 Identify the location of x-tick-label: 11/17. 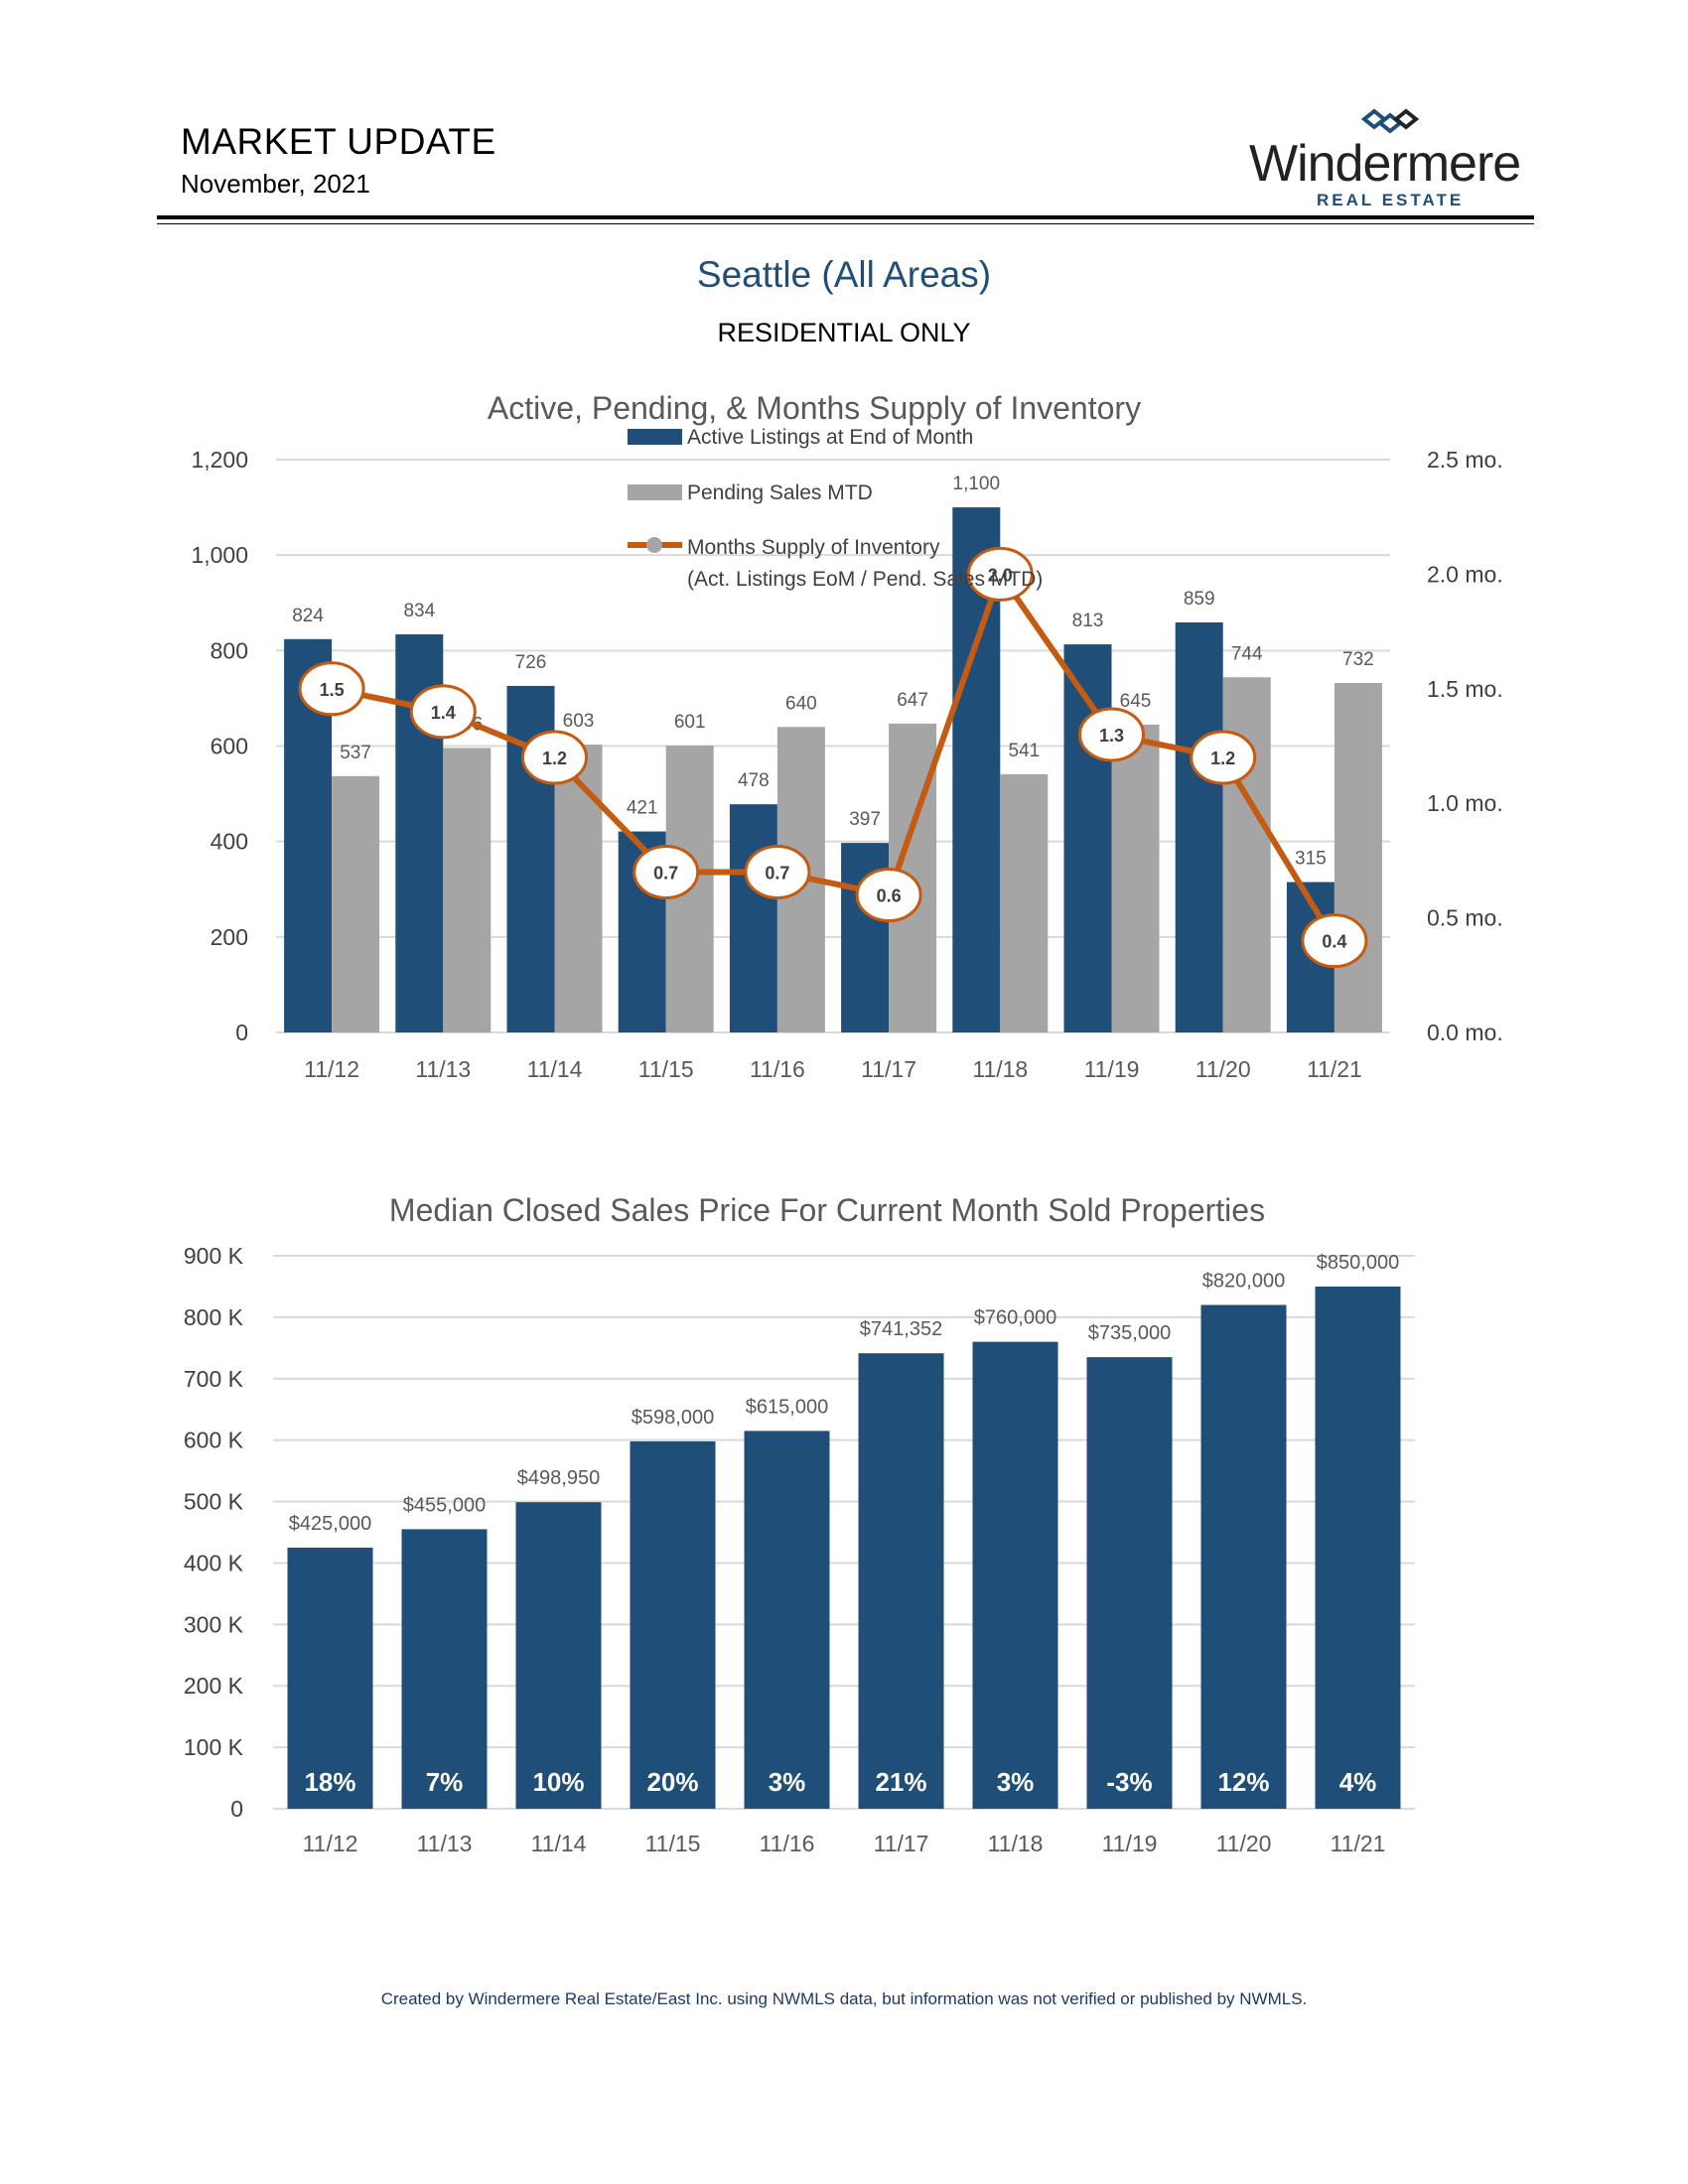
(888, 1069).